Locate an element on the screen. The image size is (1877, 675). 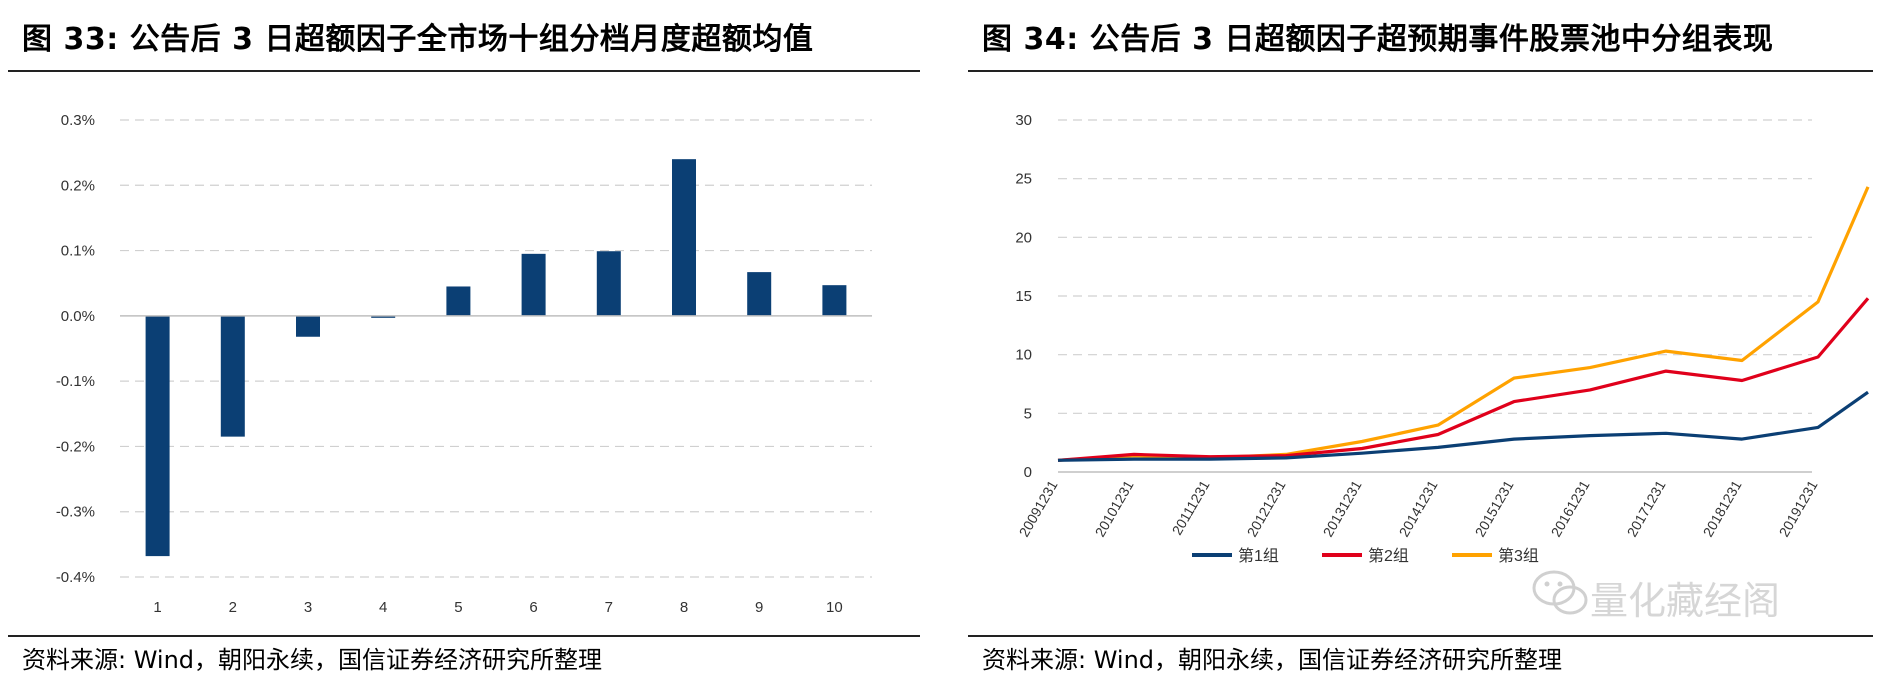
line-x-tick-label: 20121231 is located at coordinates (1266, 508).